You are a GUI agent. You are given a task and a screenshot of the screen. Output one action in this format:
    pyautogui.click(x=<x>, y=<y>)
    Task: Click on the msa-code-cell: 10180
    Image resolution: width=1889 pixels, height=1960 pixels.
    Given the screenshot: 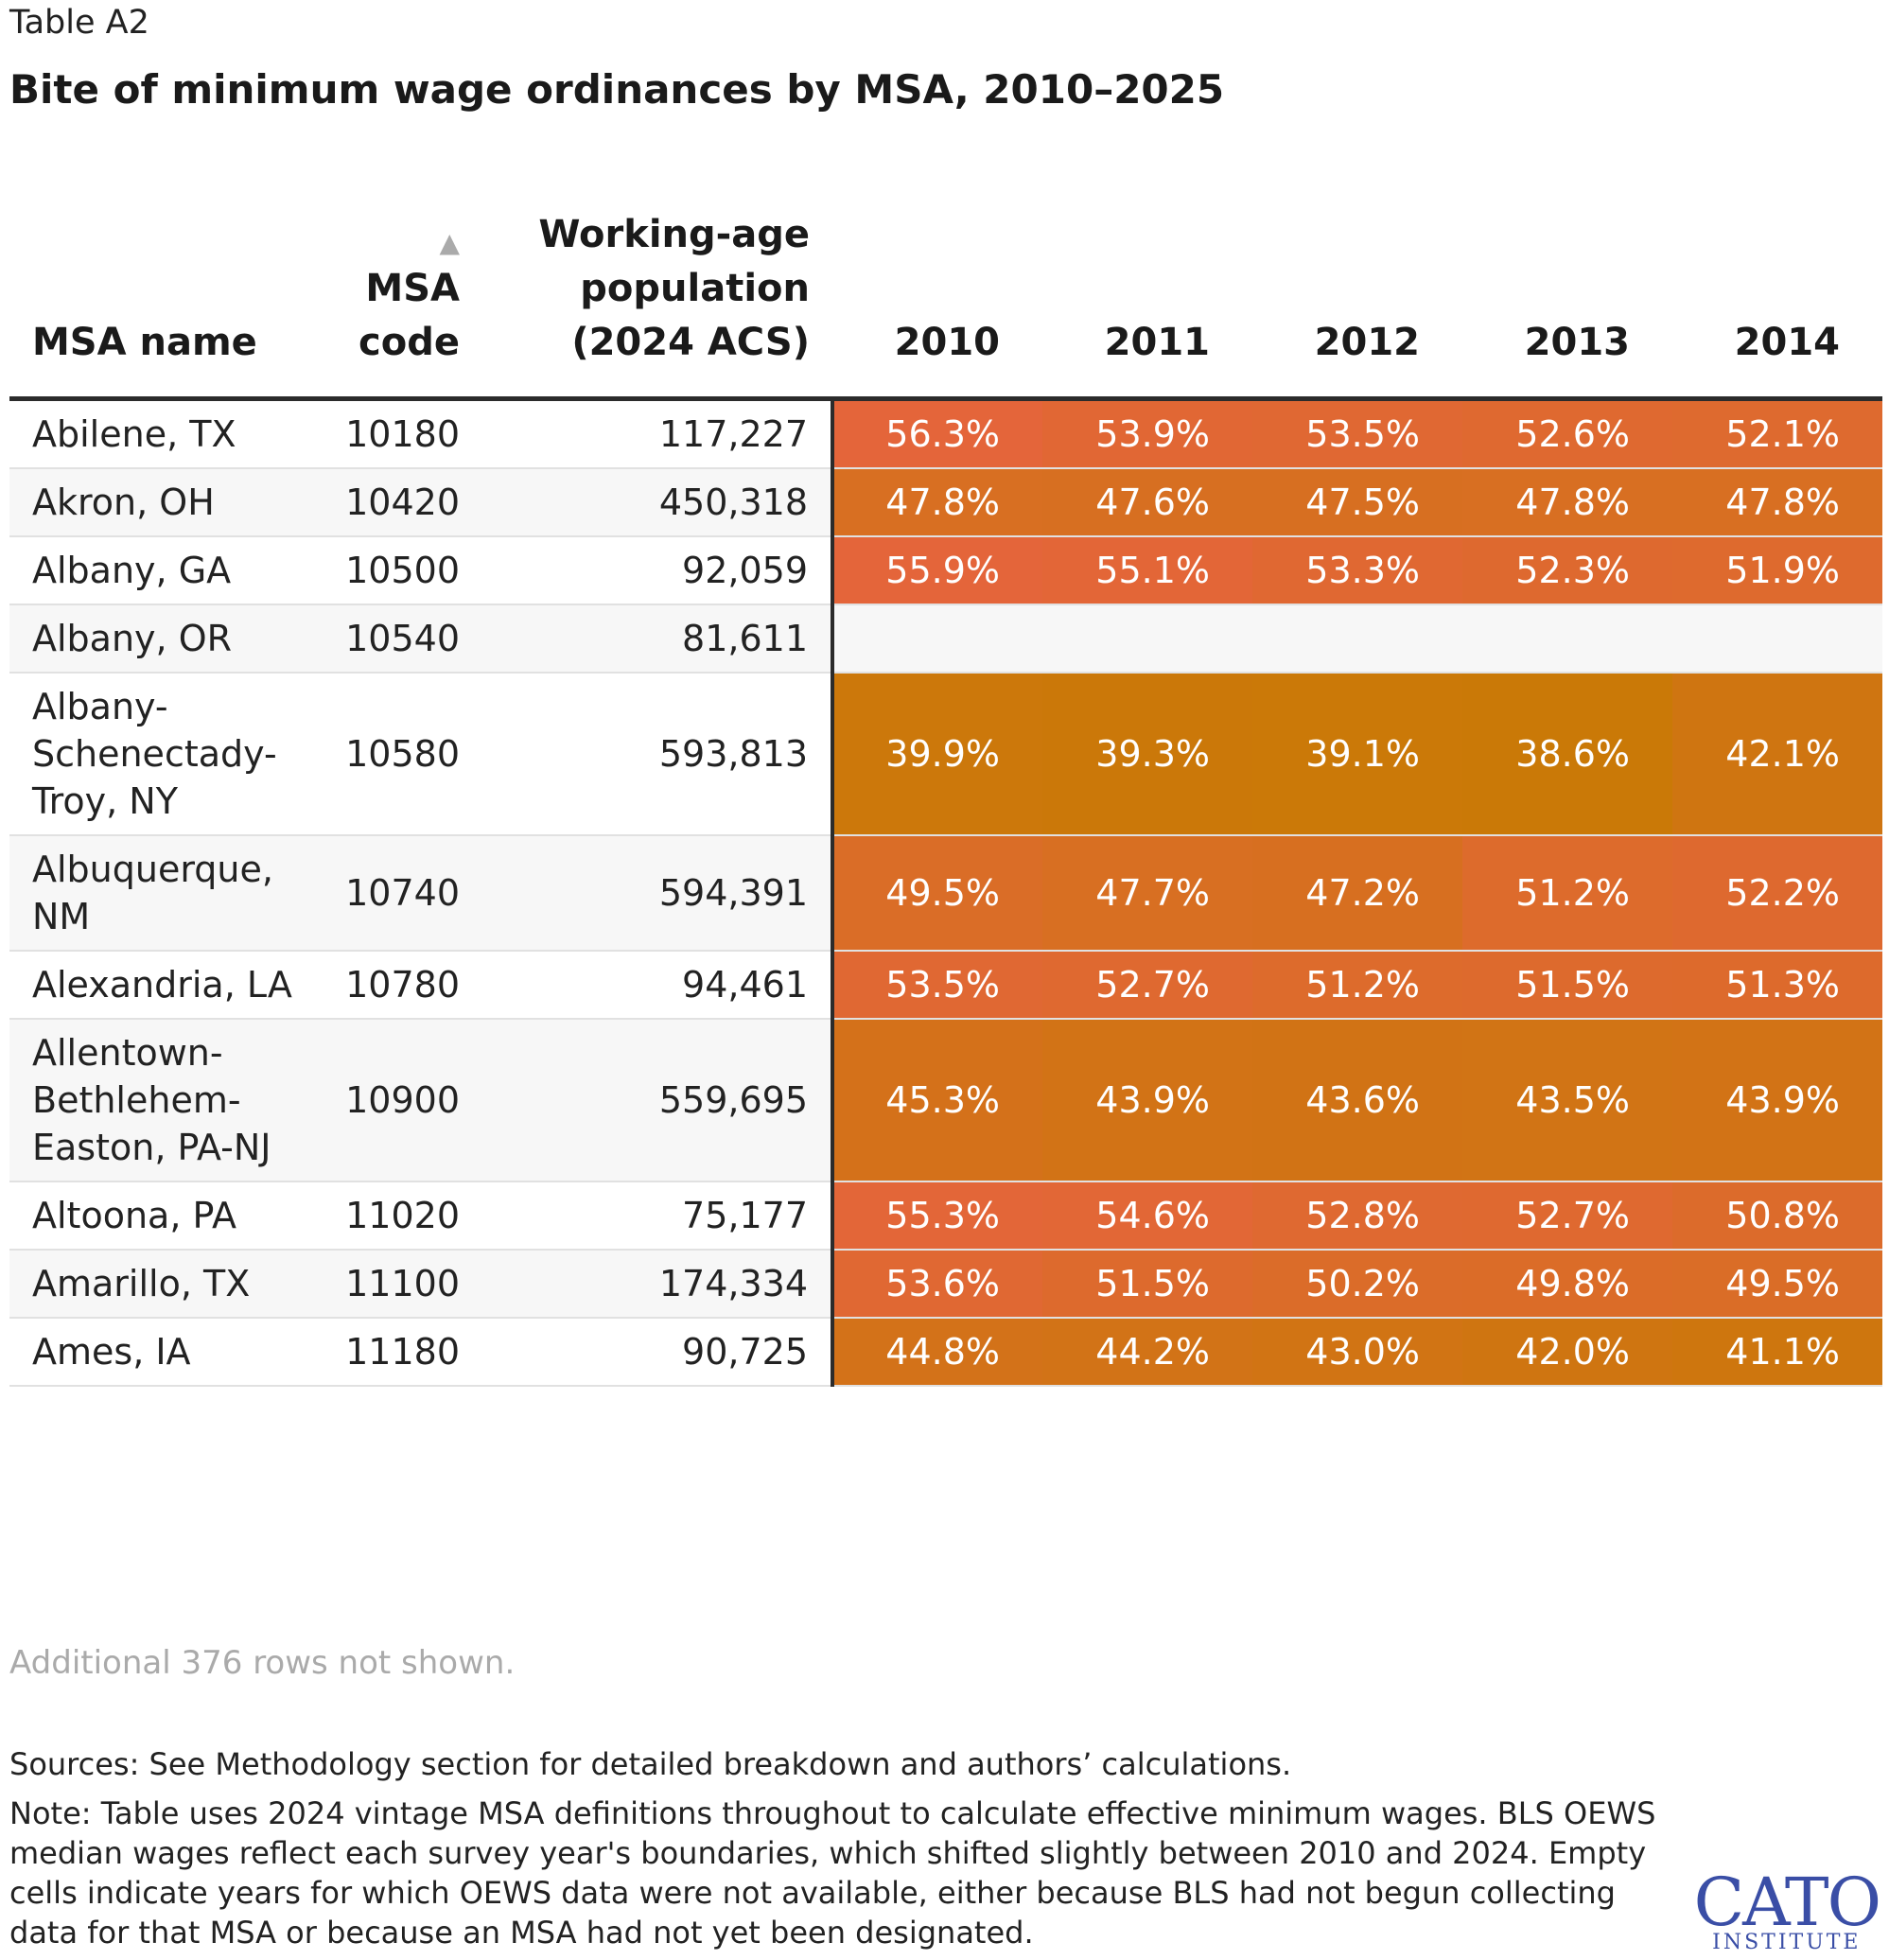 What is the action you would take?
    pyautogui.click(x=402, y=434)
    